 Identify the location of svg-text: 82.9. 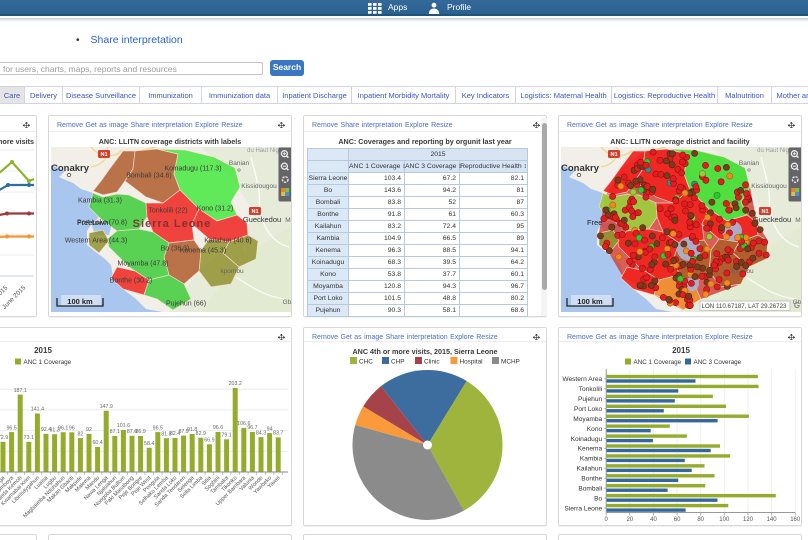
(201, 434).